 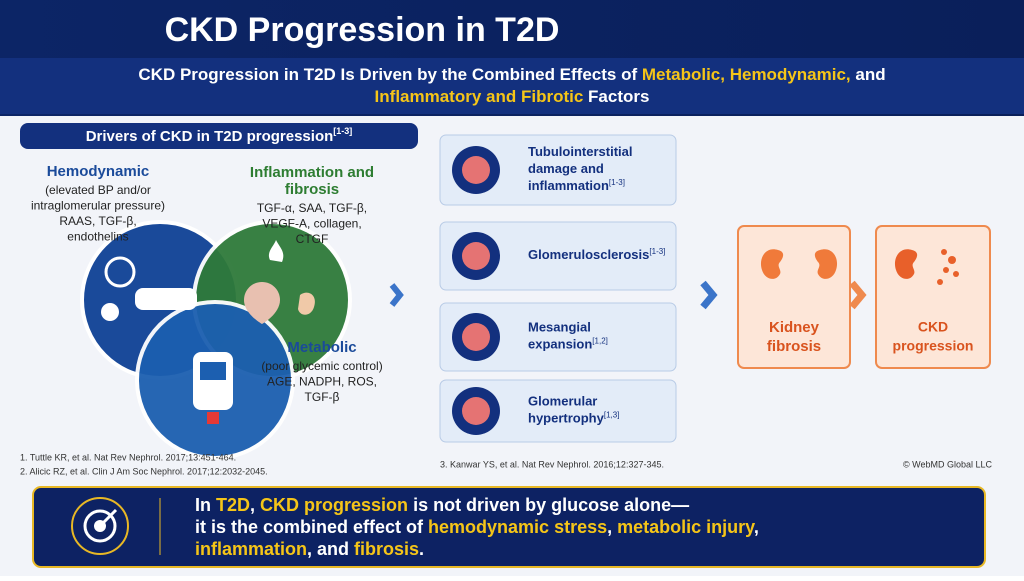 I want to click on heart-icon, so click(x=262, y=303).